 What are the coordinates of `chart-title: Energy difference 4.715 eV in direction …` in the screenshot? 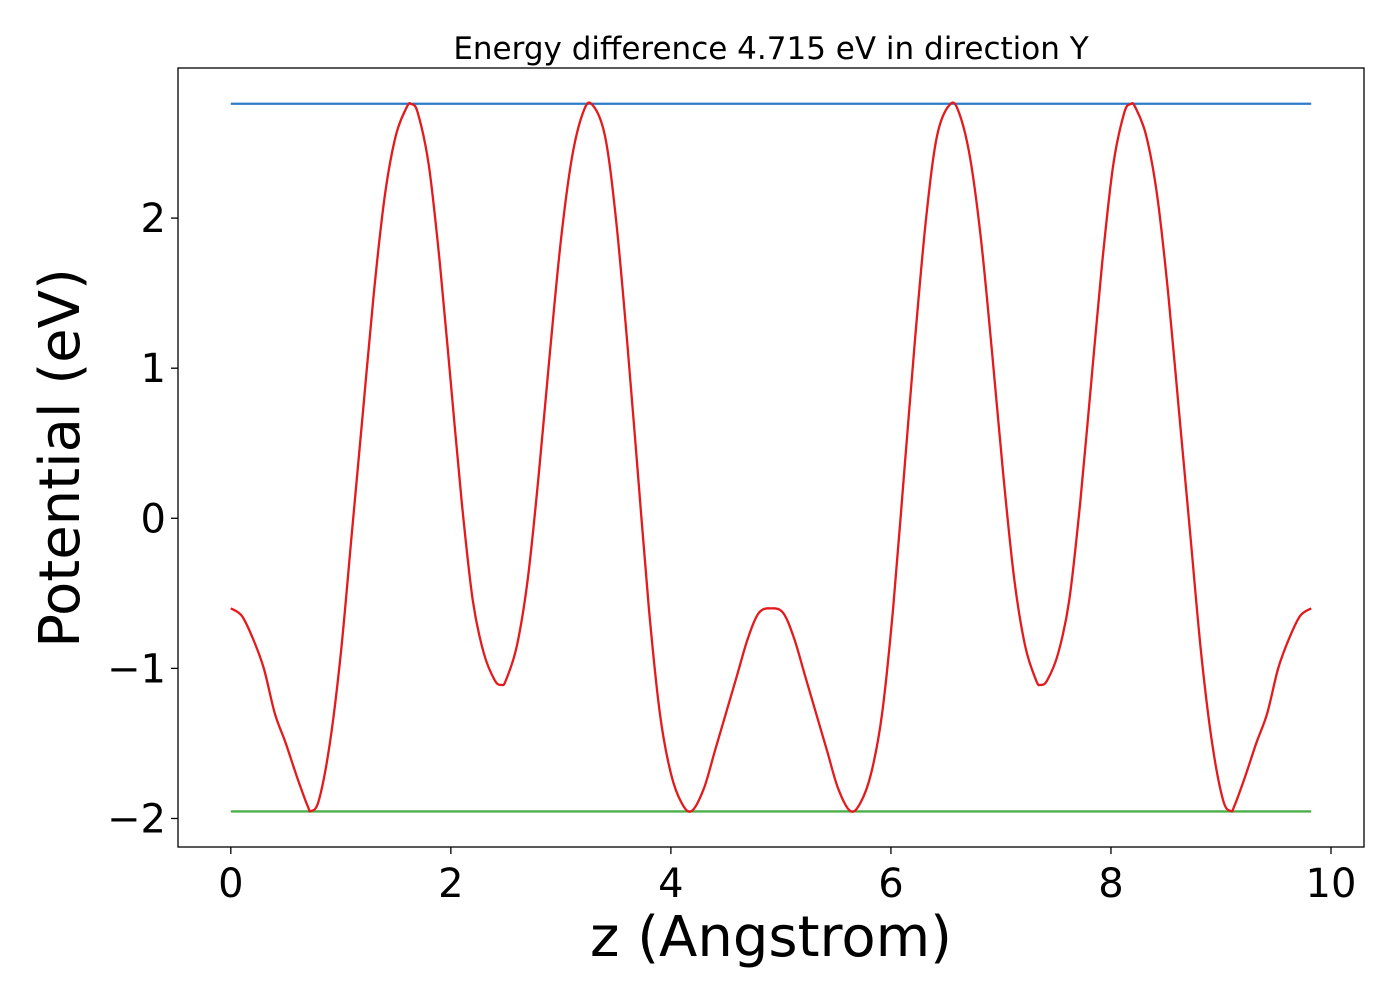 It's located at (770, 49).